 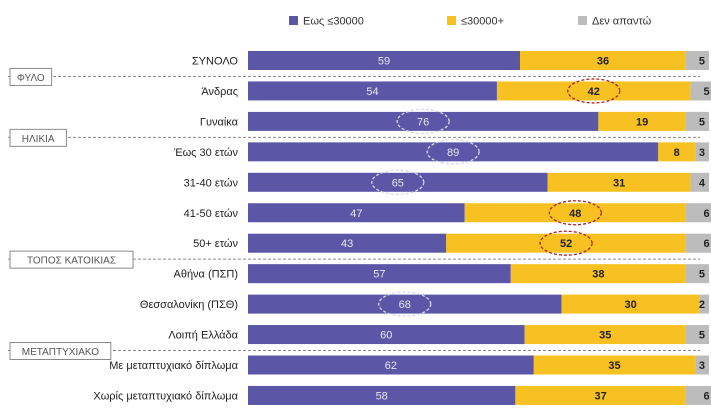 I want to click on data-label-row3-series0: 89, so click(x=453, y=153).